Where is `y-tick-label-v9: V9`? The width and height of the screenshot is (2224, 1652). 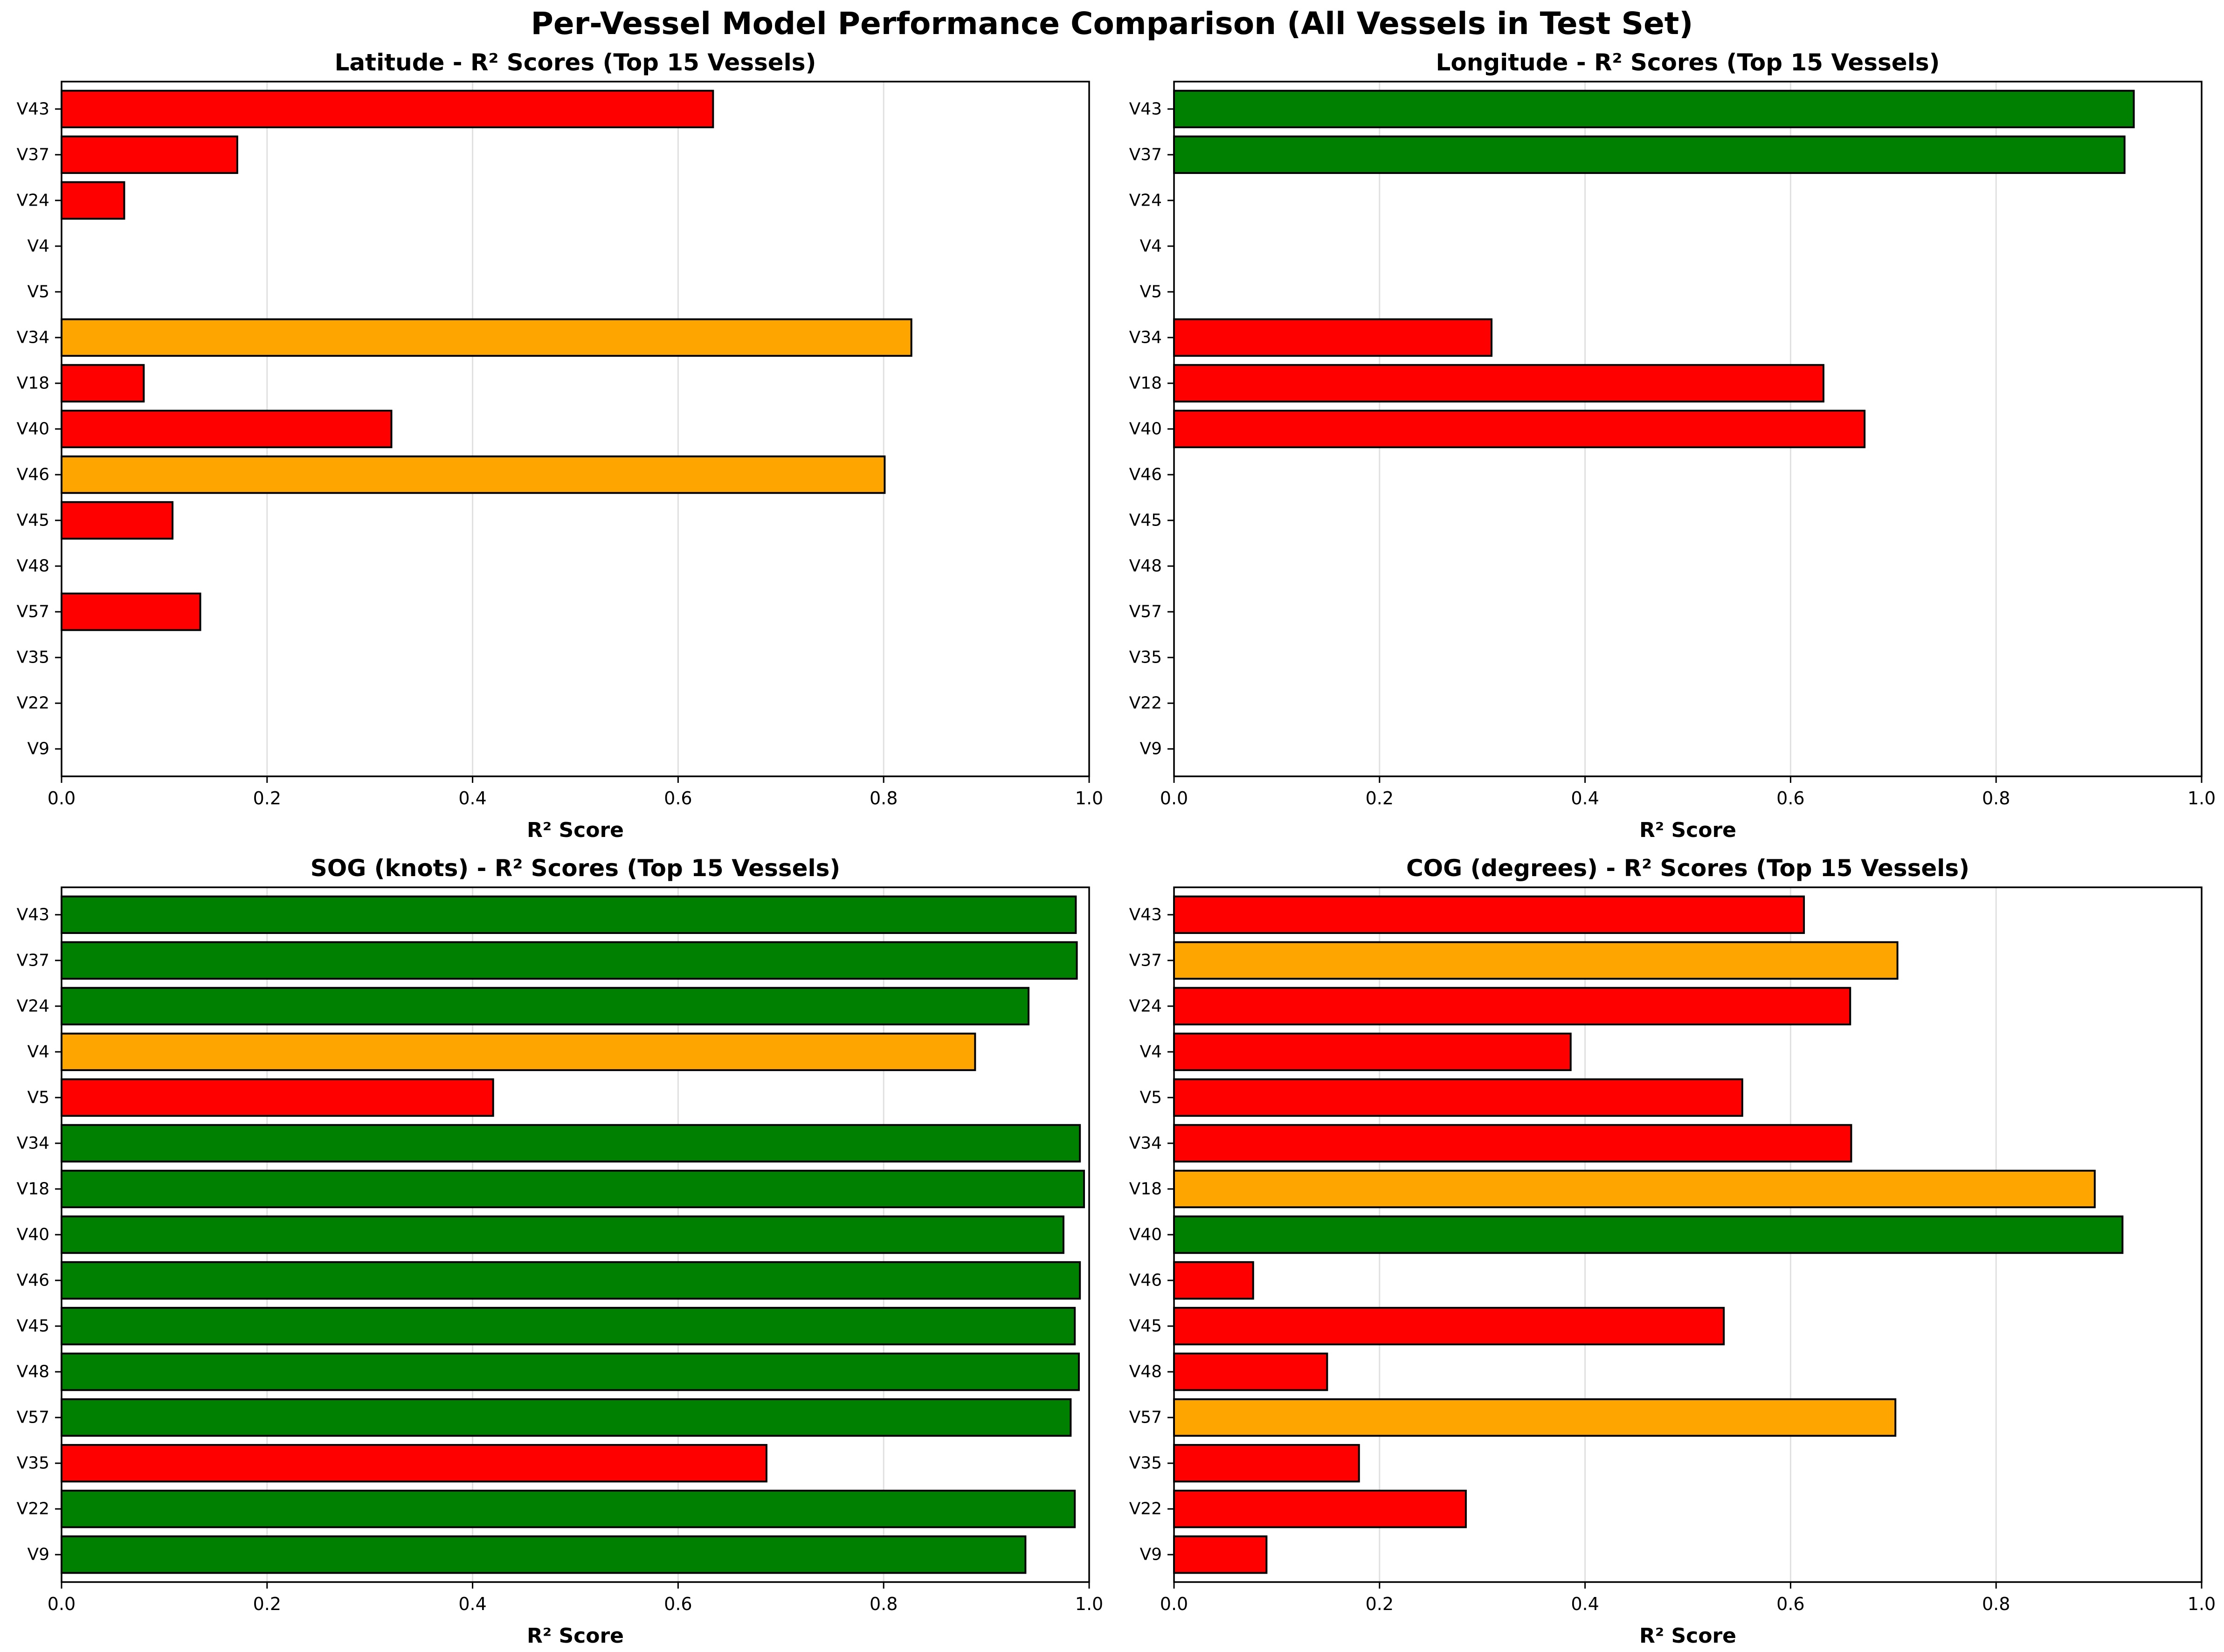
y-tick-label-v9: V9 is located at coordinates (38, 1554).